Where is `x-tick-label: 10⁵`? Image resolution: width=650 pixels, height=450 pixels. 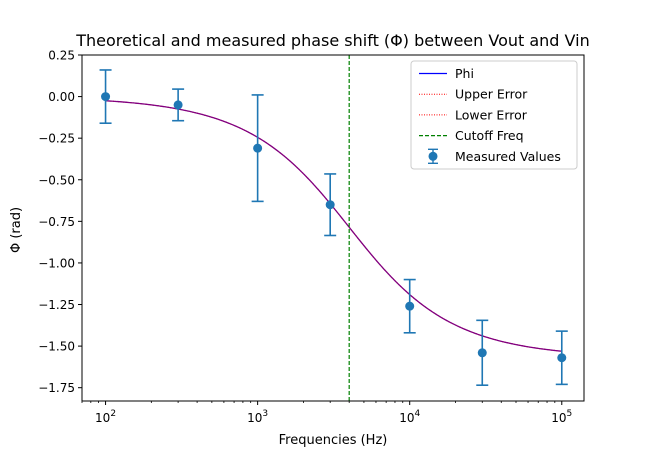 x-tick-label: 10⁵ is located at coordinates (561, 417).